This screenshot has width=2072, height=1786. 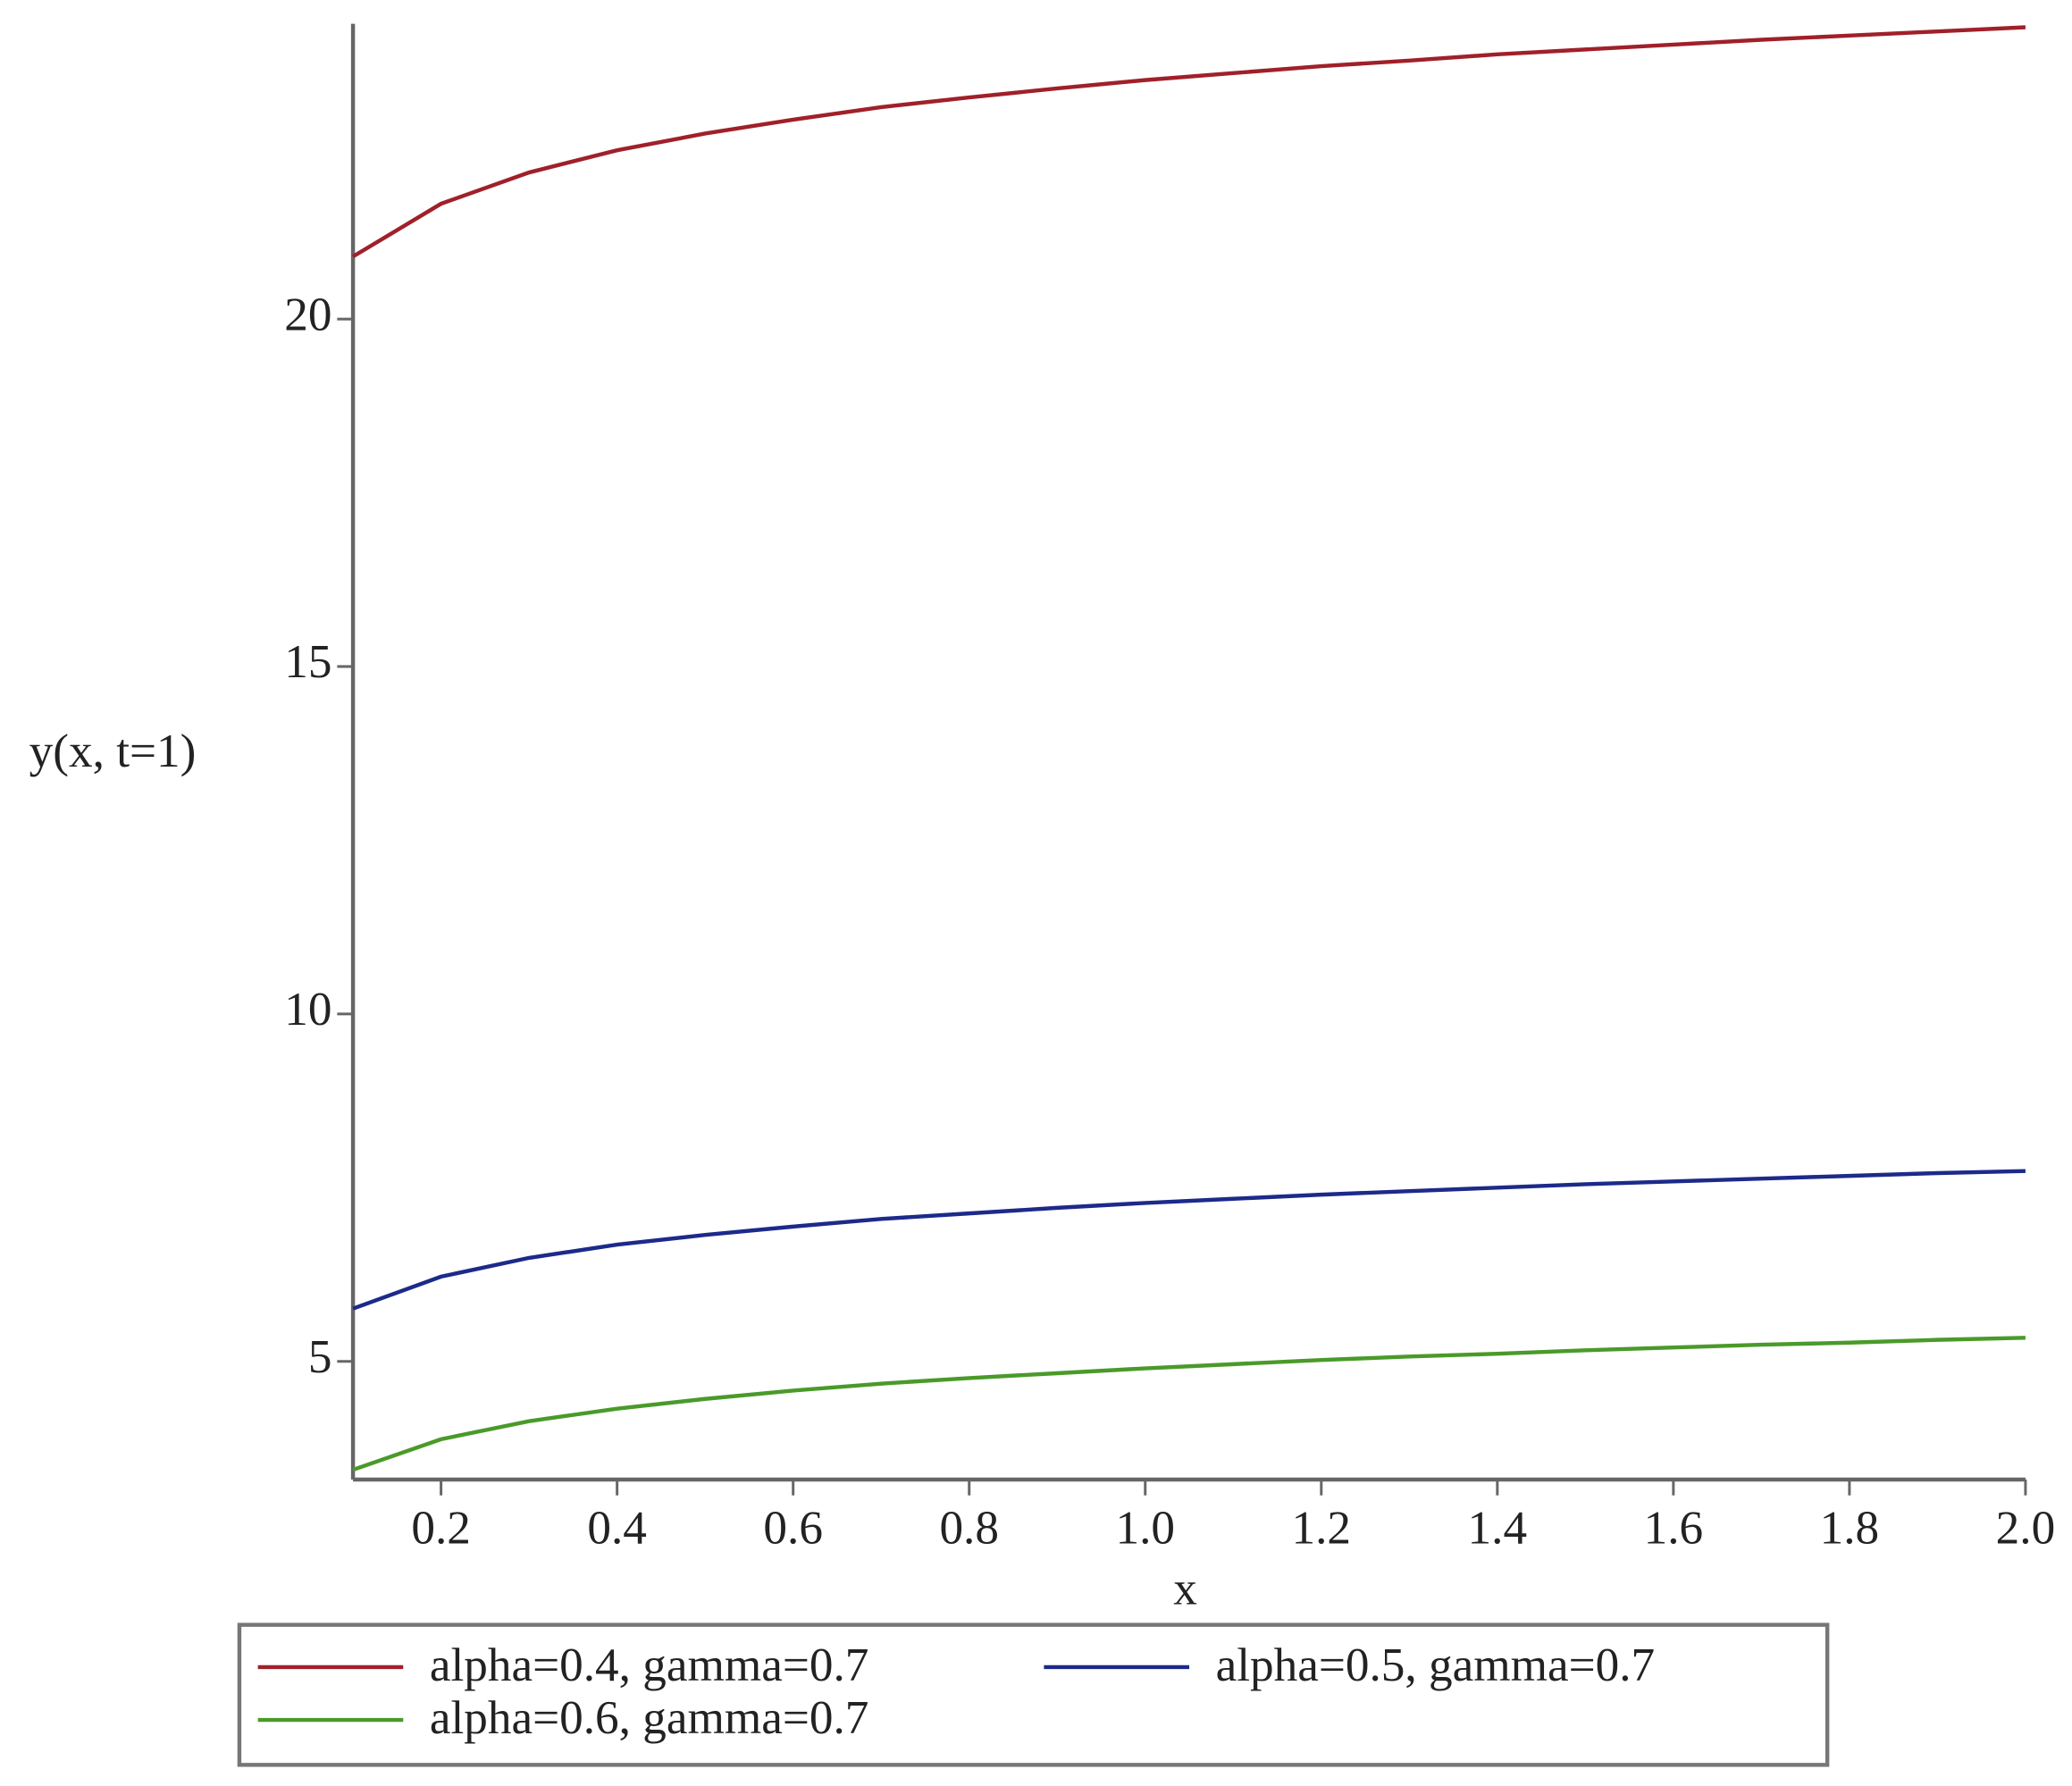 I want to click on x-tick-label: 1.0, so click(x=1145, y=1527).